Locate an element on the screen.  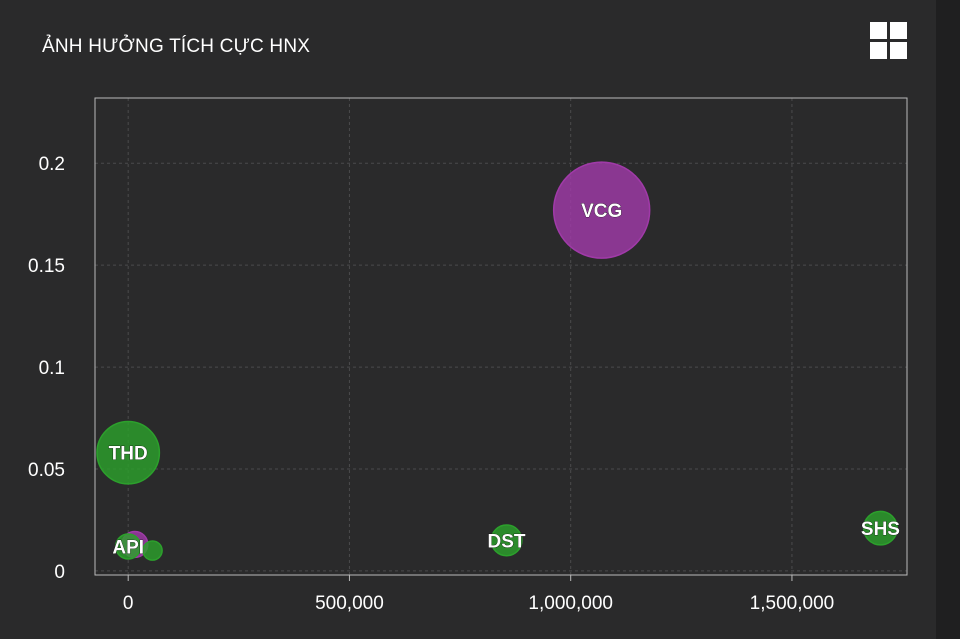
bubble-api is located at coordinates (128, 546).